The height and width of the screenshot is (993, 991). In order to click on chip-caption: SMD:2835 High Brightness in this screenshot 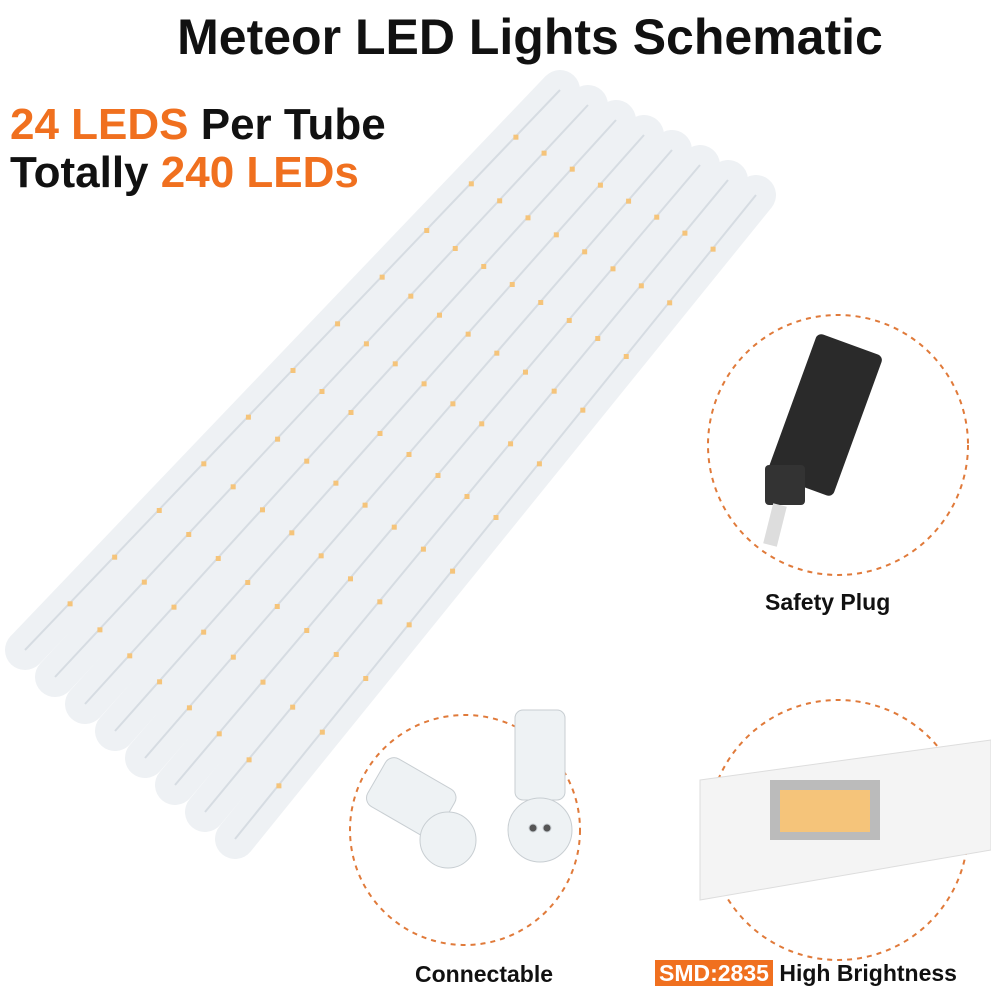, I will do `click(806, 973)`.